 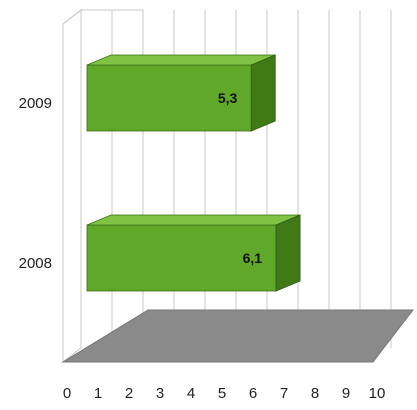 What do you see at coordinates (253, 258) in the screenshot?
I see `data-label: 6,1` at bounding box center [253, 258].